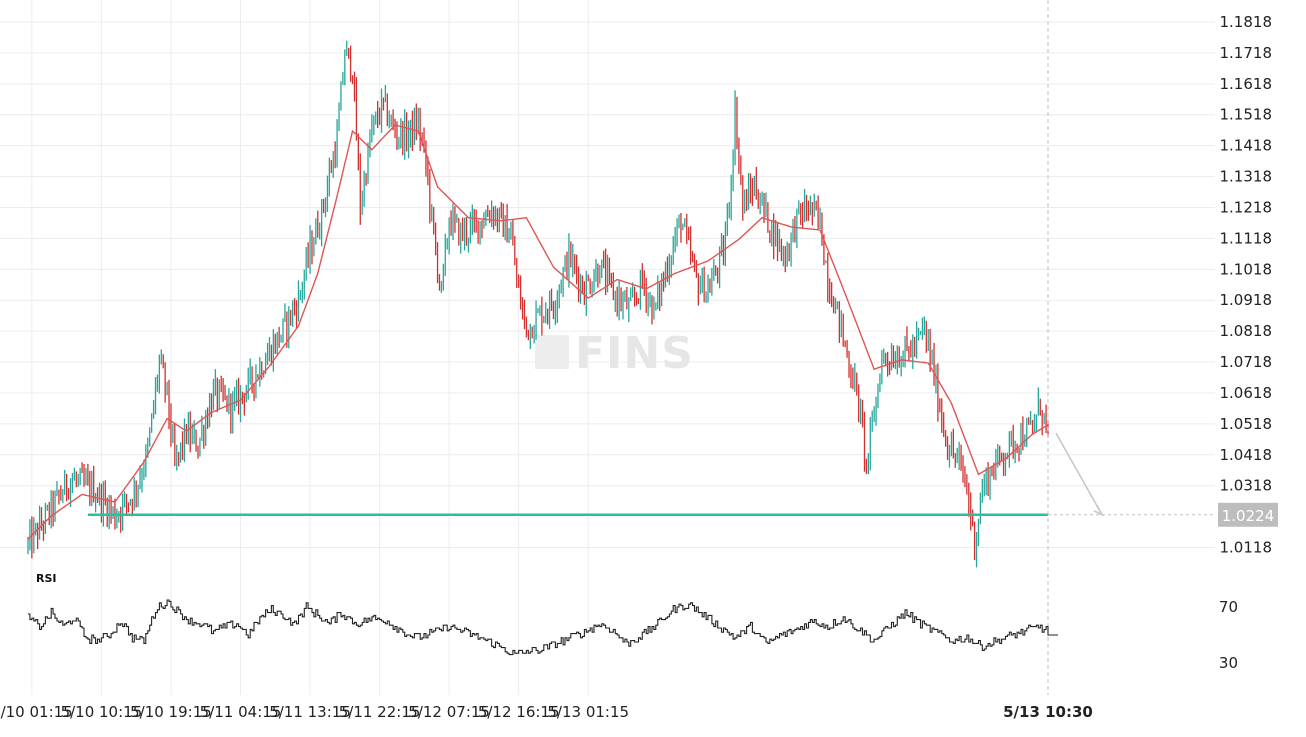  What do you see at coordinates (310, 712) in the screenshot?
I see `time-tick-label: 5/11 13:15` at bounding box center [310, 712].